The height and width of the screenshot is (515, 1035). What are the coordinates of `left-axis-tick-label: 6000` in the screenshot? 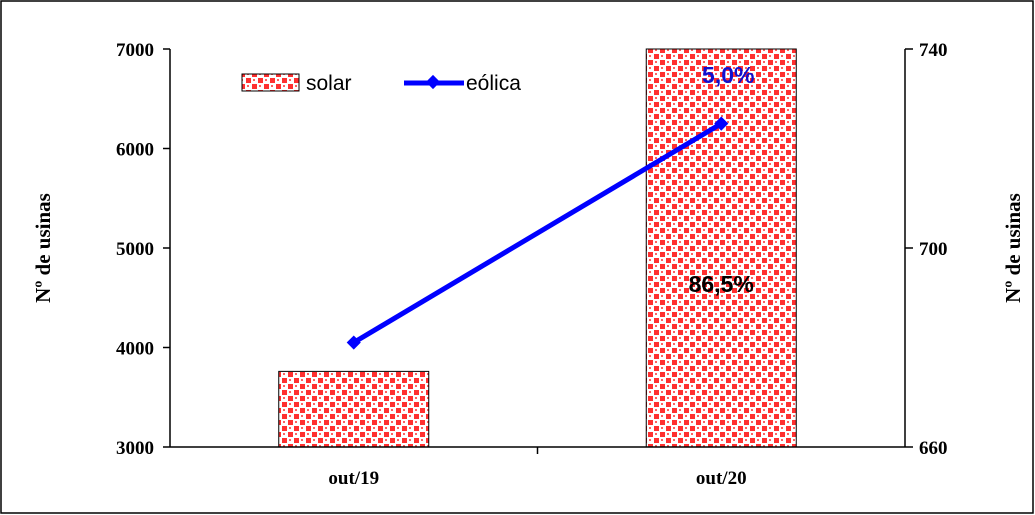 It's located at (135, 150).